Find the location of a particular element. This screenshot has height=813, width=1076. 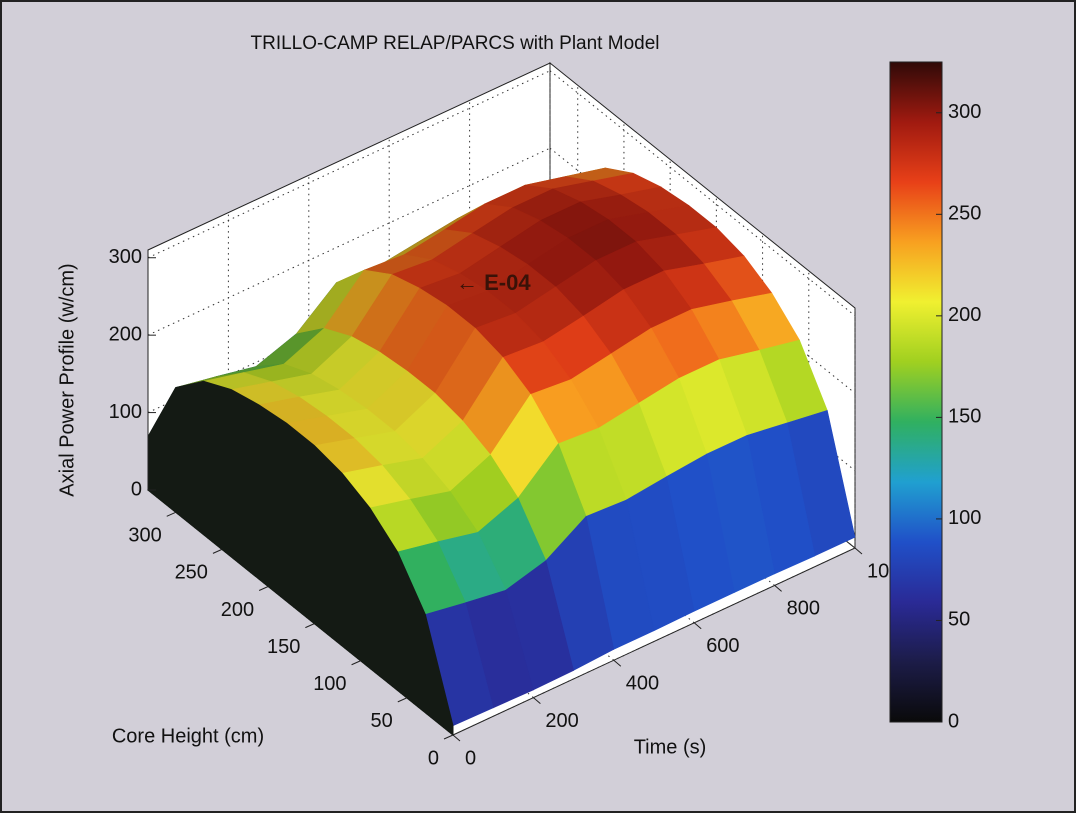

y-axis-label: Core Height (cm) is located at coordinates (188, 736).